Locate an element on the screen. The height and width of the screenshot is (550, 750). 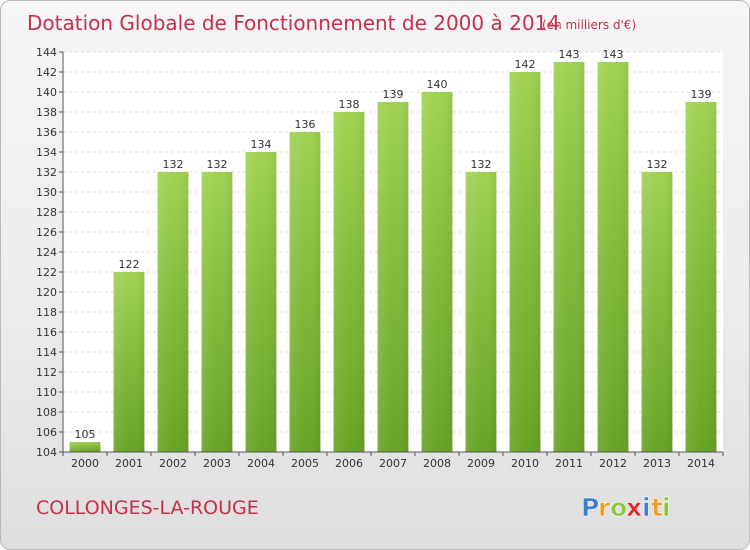
y-tick-label: 118 is located at coordinates (46, 312).